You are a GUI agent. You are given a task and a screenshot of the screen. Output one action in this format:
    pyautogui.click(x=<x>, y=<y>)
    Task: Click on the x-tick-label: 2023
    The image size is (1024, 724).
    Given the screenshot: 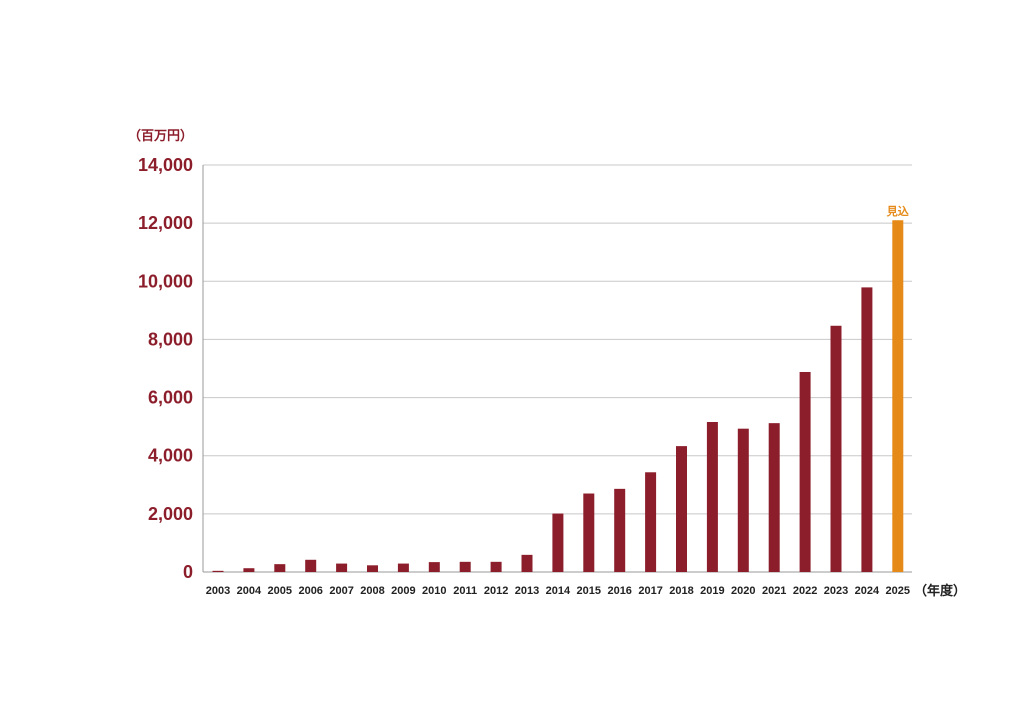 What is the action you would take?
    pyautogui.click(x=836, y=591)
    